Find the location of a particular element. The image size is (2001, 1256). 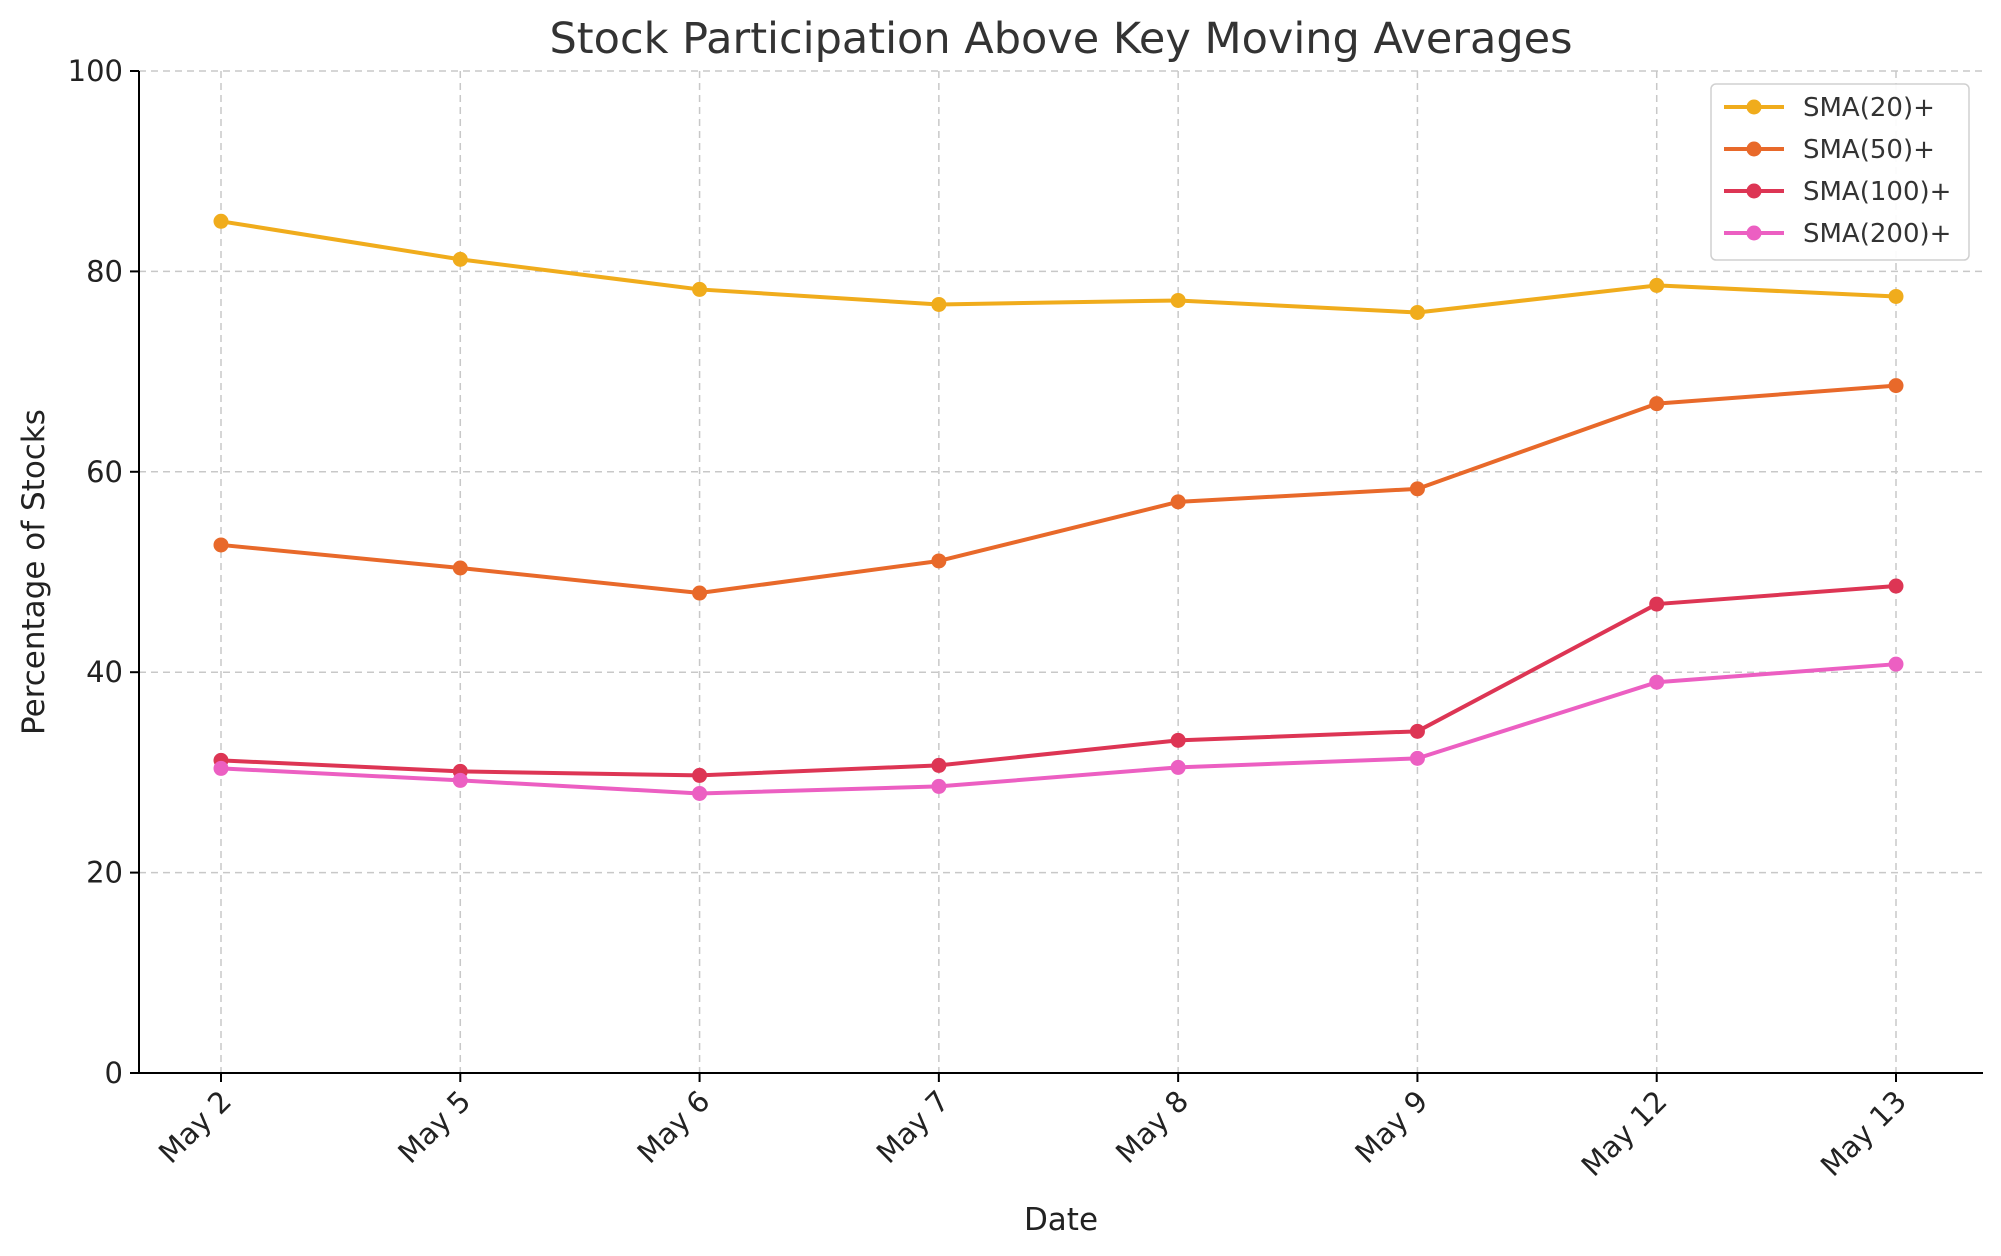

legend: SMA(20)+ SMA(50)+ SMA(100)+ SMA(200)+ is located at coordinates (1840, 172).